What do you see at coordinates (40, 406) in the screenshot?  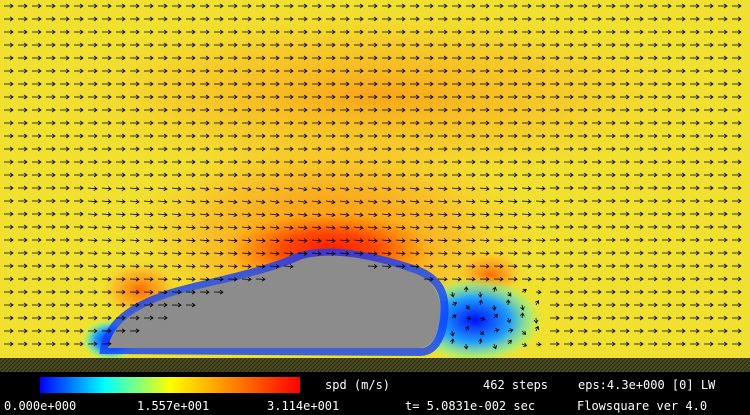 I see `colorbar-tick: 0.000e+000` at bounding box center [40, 406].